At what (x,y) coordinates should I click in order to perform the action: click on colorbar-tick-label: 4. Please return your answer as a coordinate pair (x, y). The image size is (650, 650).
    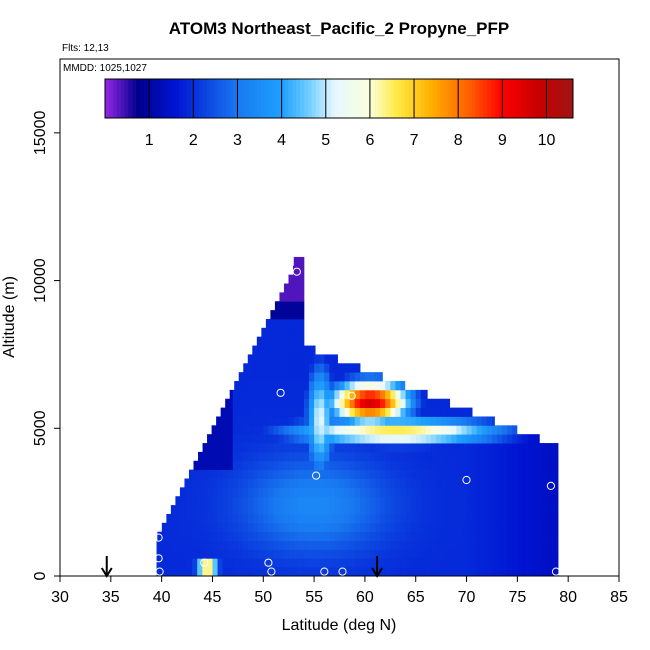
    Looking at the image, I should click on (281, 140).